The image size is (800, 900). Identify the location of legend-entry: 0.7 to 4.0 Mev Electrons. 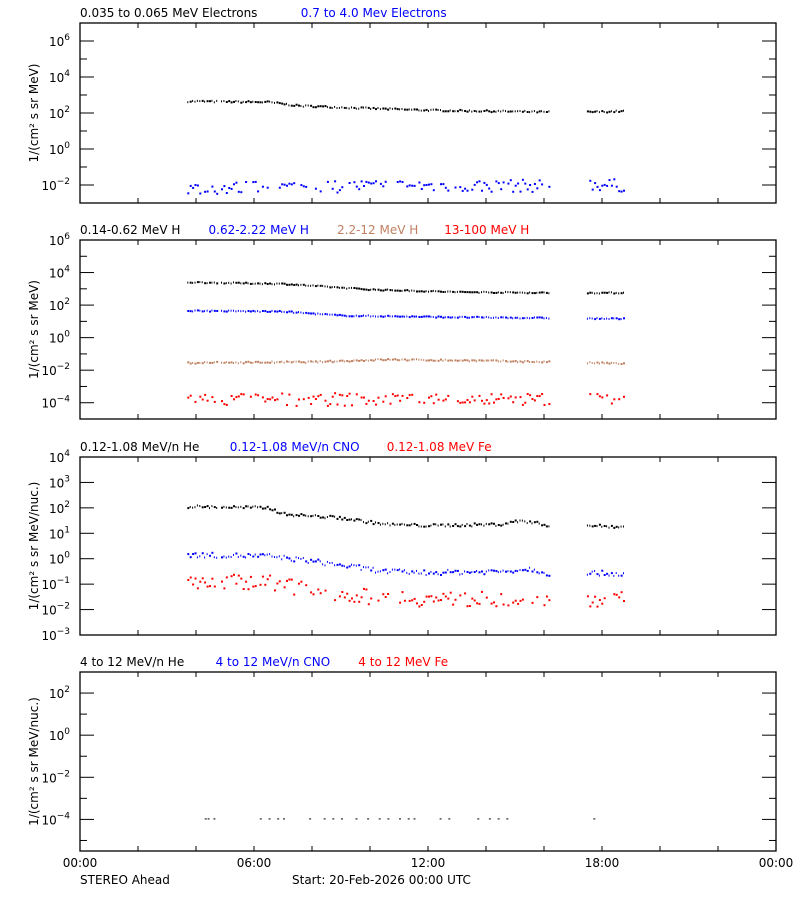
(374, 13).